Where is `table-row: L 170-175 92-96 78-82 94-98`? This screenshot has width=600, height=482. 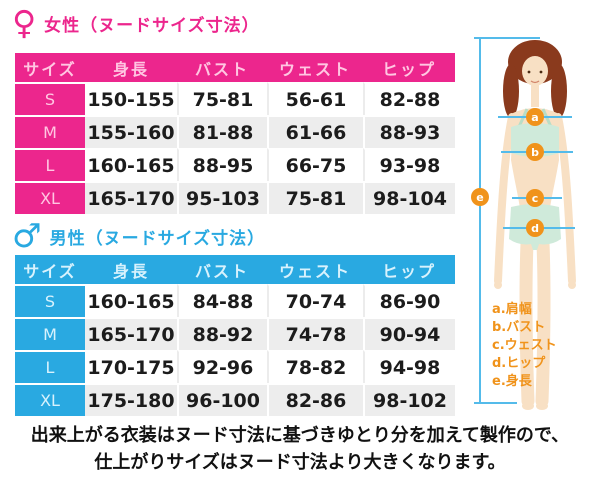 table-row: L 170-175 92-96 78-82 94-98 is located at coordinates (235, 366).